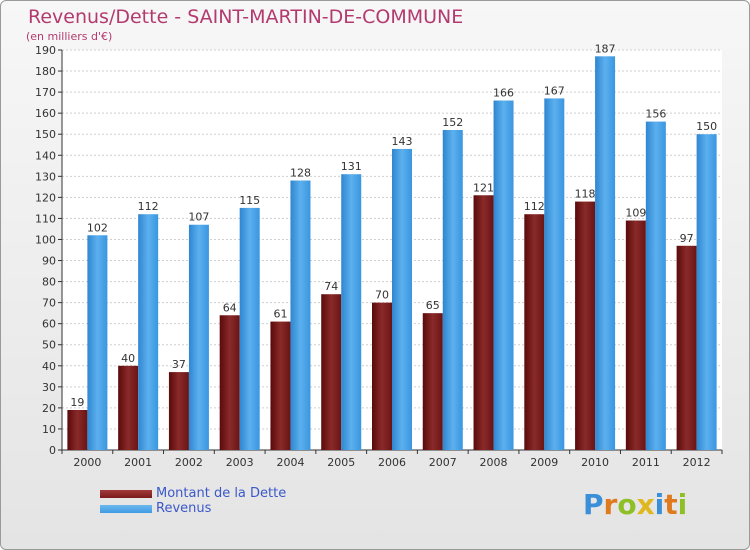 This screenshot has height=550, width=750. What do you see at coordinates (49, 366) in the screenshot?
I see `y-tick-label: 40` at bounding box center [49, 366].